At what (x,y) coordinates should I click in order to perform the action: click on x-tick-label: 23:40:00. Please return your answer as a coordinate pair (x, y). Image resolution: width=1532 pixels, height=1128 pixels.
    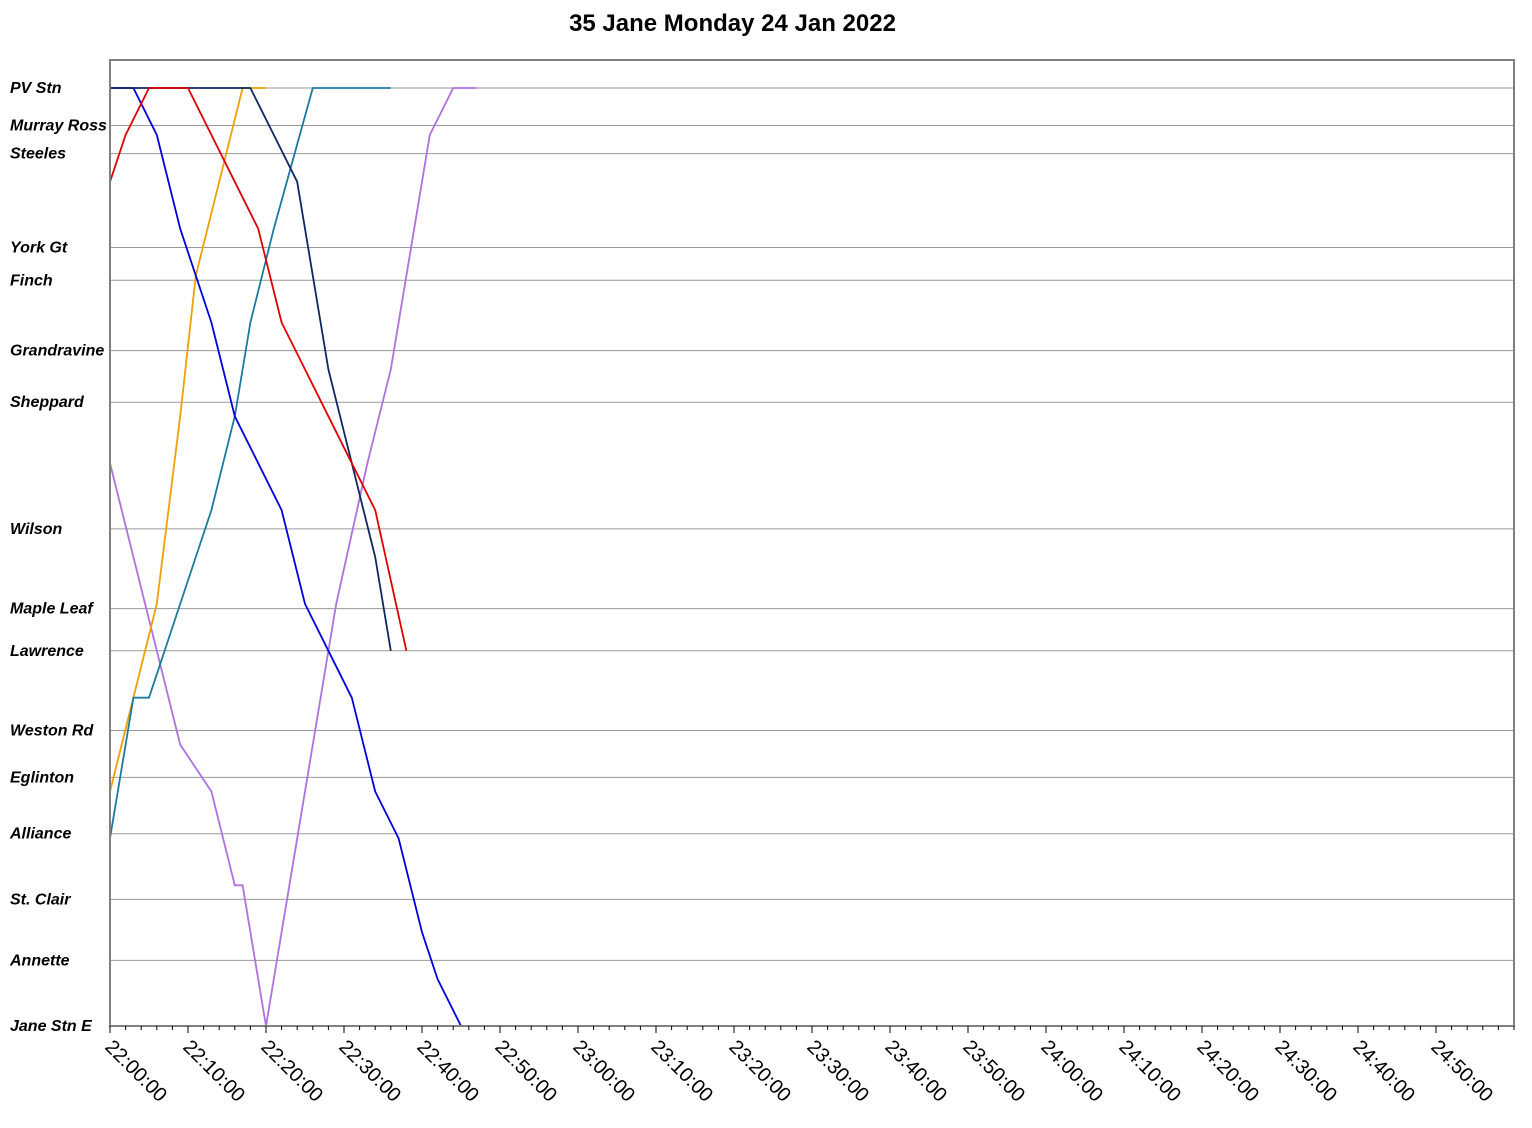
    Looking at the image, I should click on (915, 1071).